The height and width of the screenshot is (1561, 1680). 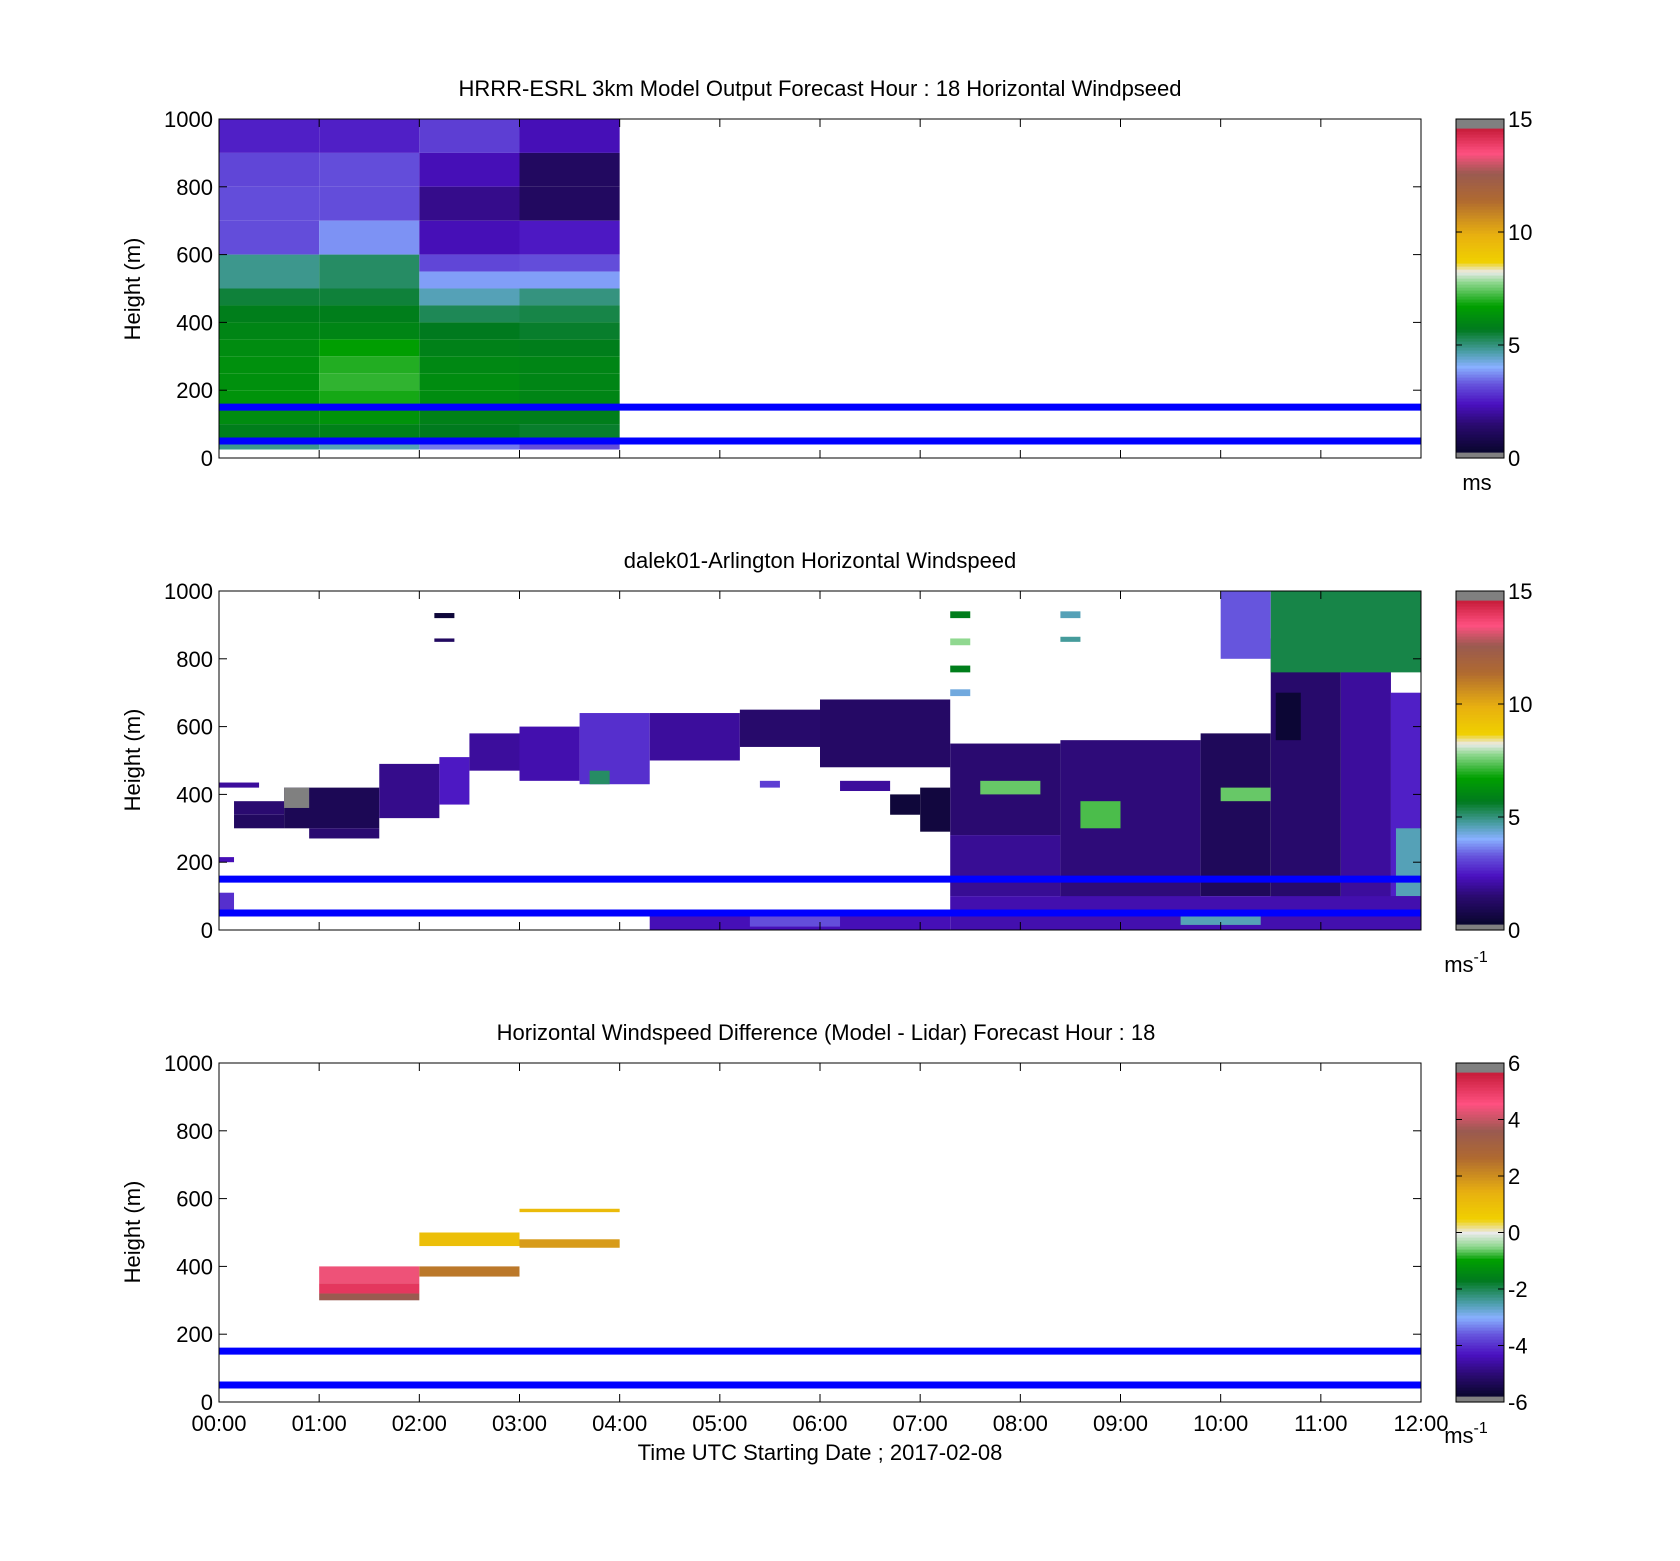 I want to click on x-tick-label: 07:00, so click(x=920, y=1423).